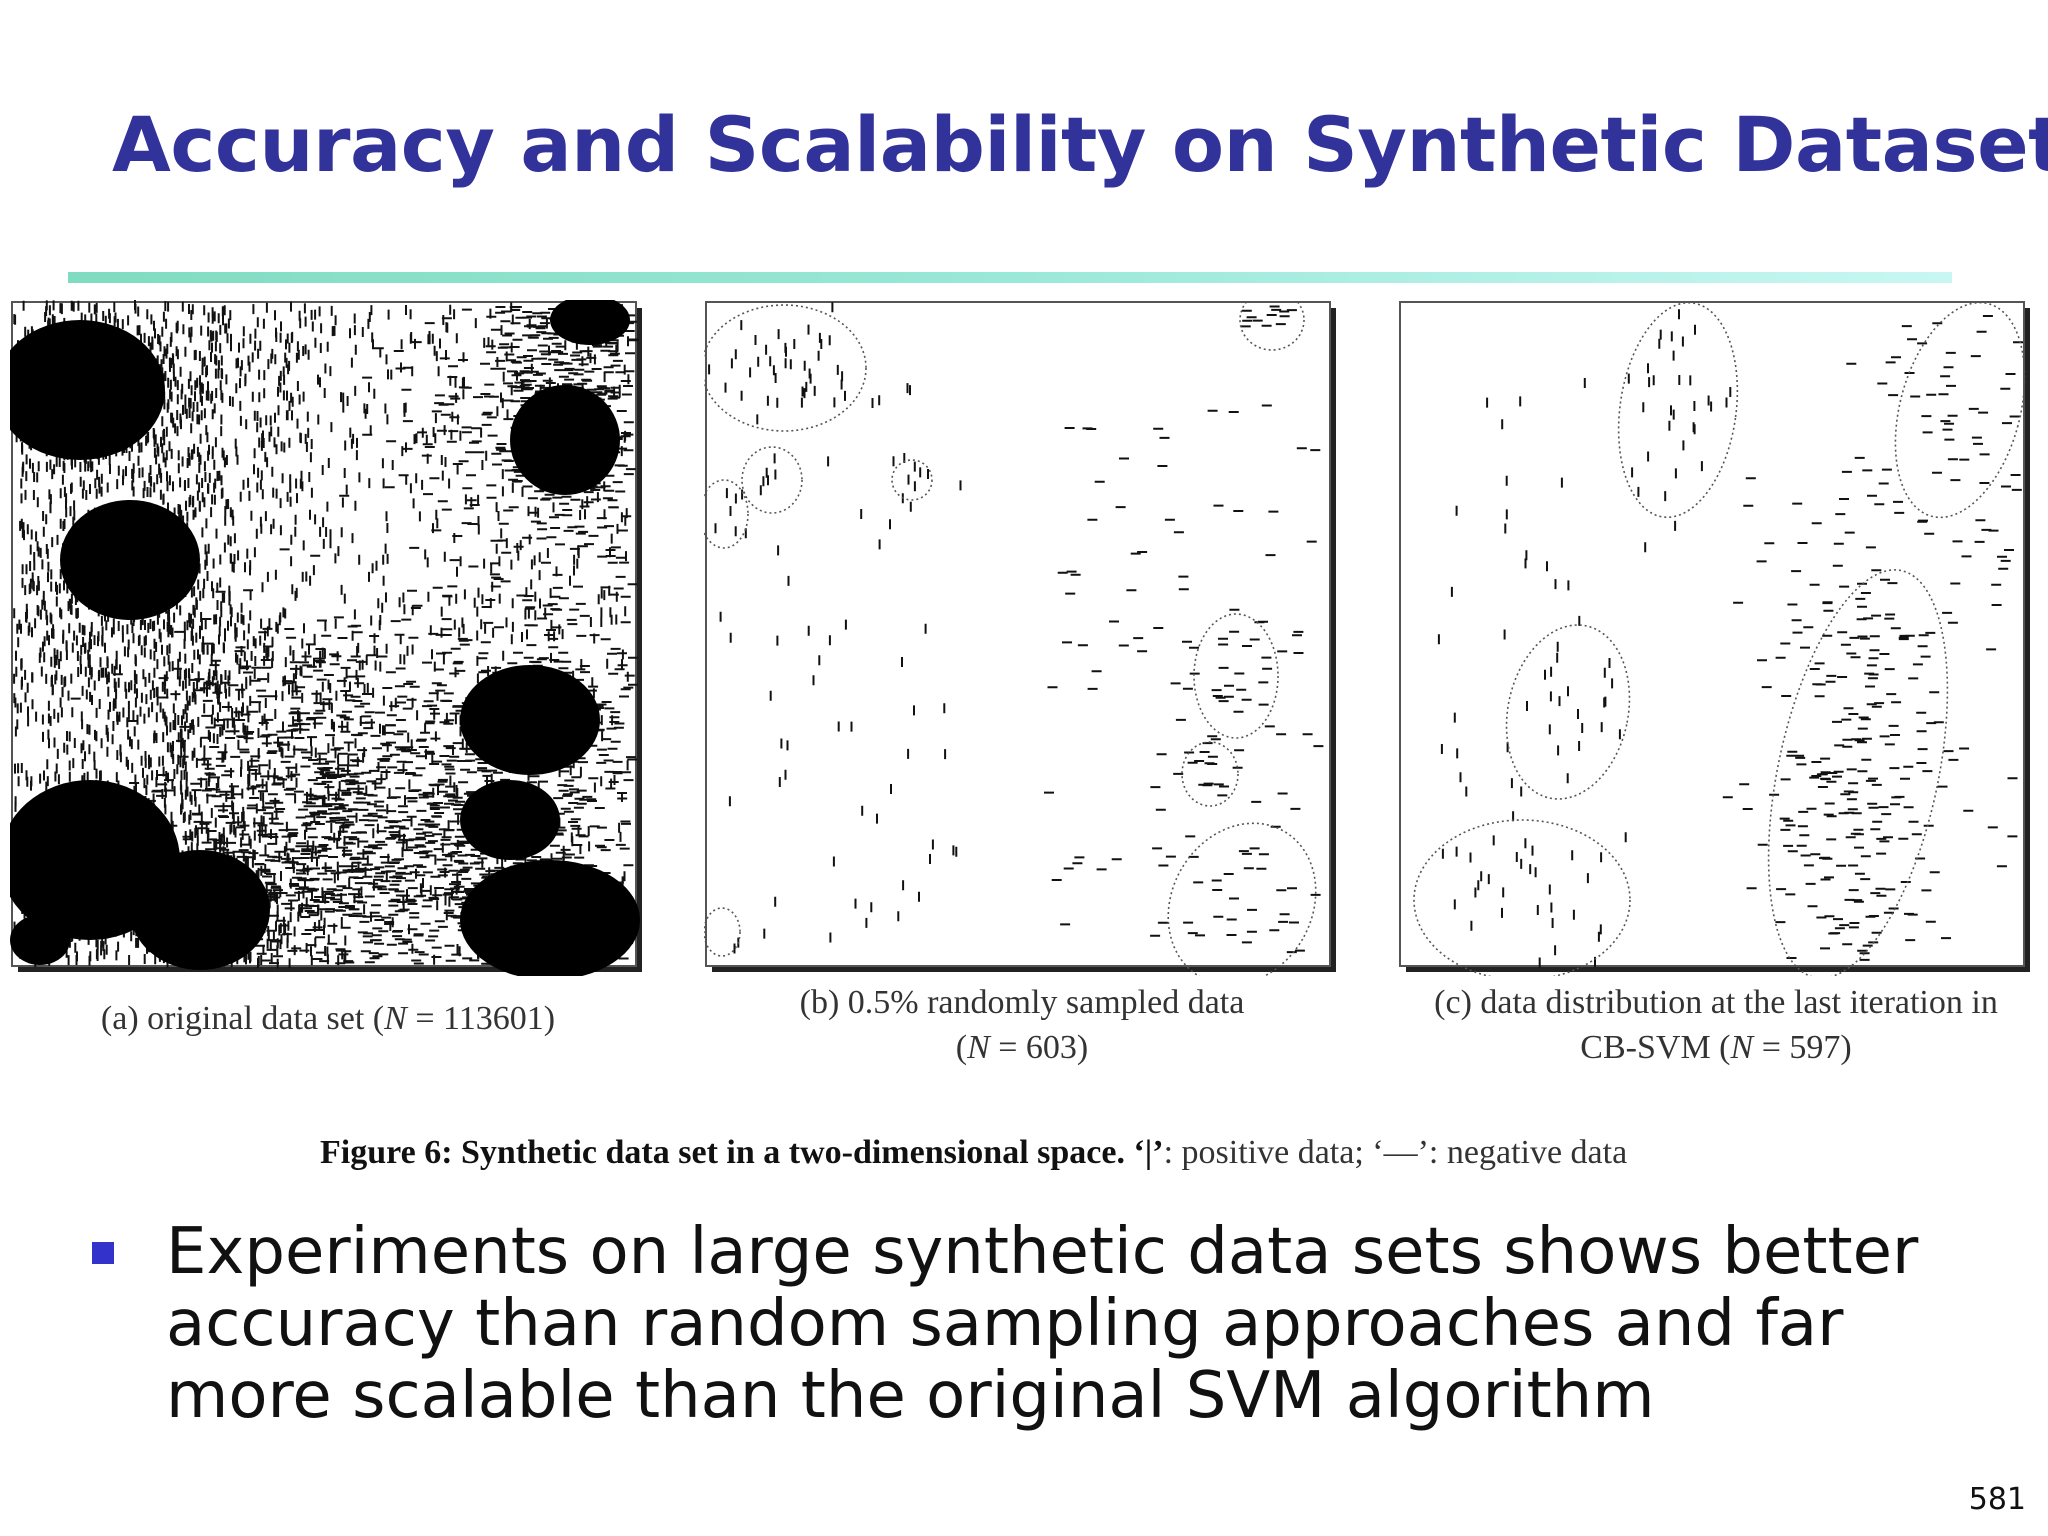 The image size is (2048, 1536). I want to click on figure-panel-c-cbsvm-data, so click(1716, 638).